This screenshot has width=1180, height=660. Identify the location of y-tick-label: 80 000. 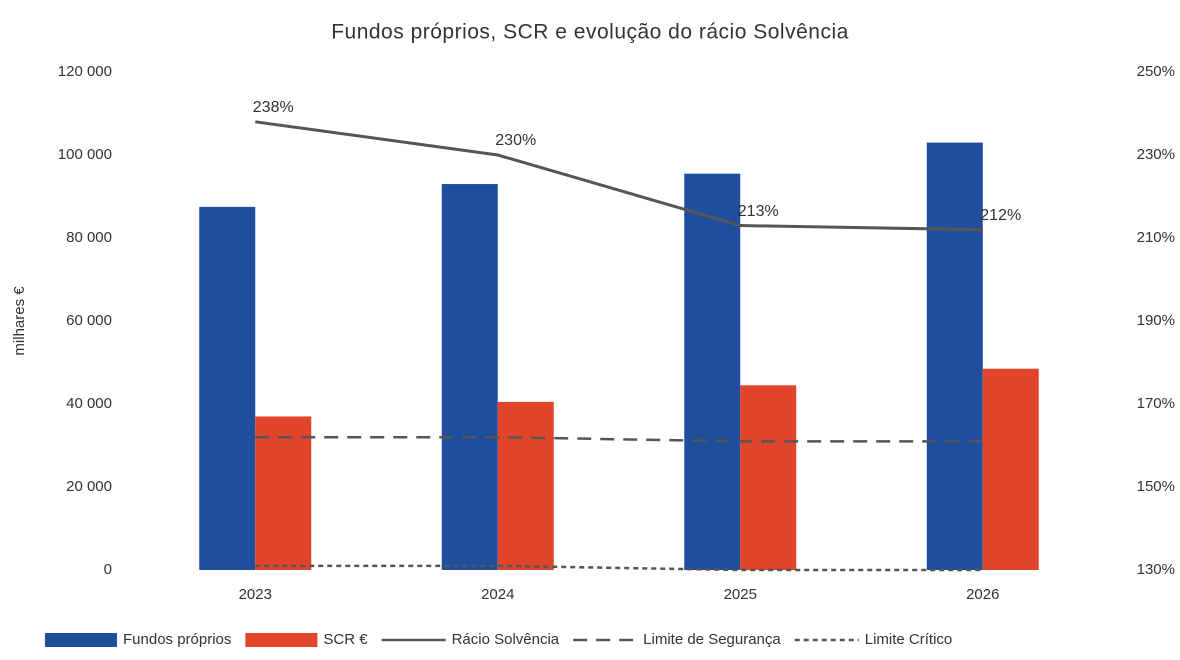
(89, 237).